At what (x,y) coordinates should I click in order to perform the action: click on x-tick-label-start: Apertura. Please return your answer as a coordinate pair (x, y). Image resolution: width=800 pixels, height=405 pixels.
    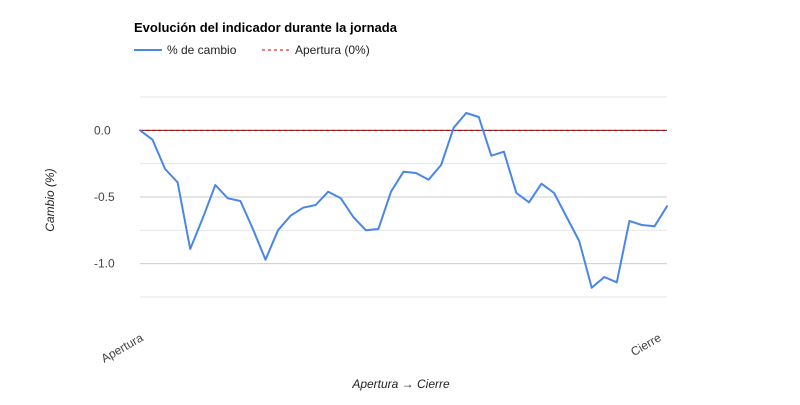
    Looking at the image, I should click on (122, 347).